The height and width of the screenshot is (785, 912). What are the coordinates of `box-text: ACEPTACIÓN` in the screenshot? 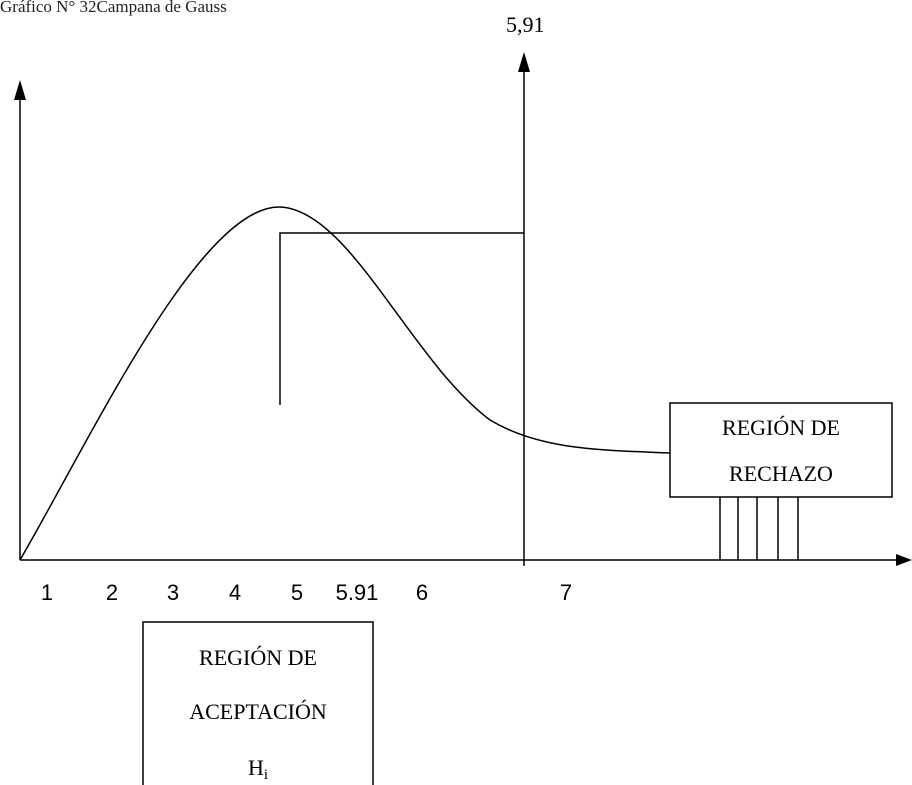 It's located at (258, 711).